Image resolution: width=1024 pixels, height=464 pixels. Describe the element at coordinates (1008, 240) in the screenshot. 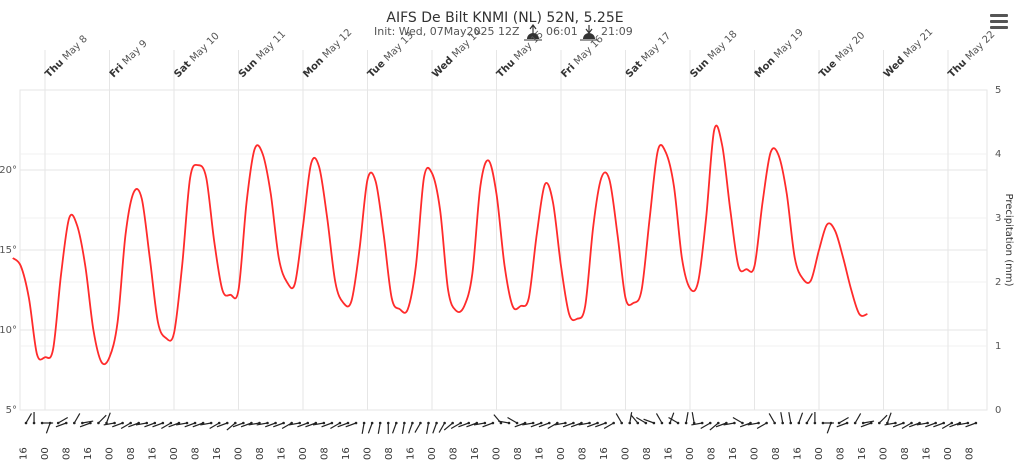

I see `y-axis-right-label: Precipitation (mm)` at that location.